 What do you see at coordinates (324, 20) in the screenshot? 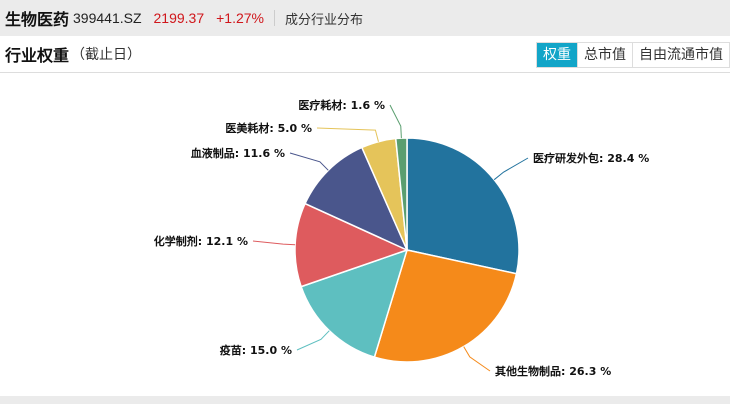
I see `header-subtitle: 成分行业分布` at bounding box center [324, 20].